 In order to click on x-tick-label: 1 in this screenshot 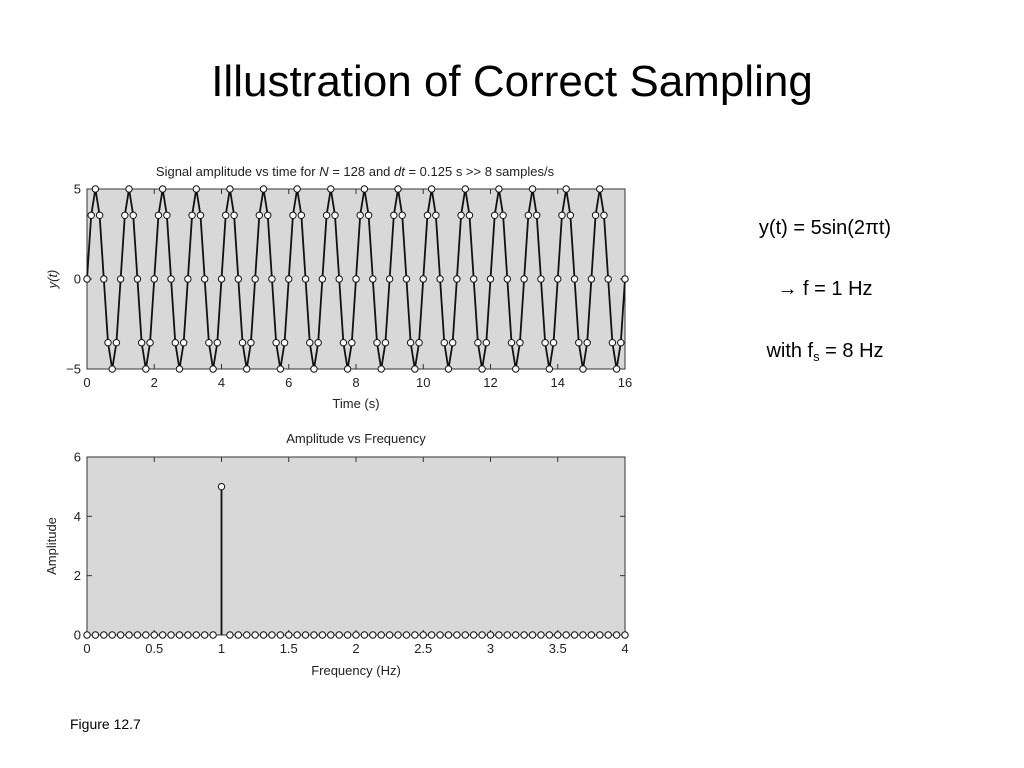, I will do `click(221, 648)`.